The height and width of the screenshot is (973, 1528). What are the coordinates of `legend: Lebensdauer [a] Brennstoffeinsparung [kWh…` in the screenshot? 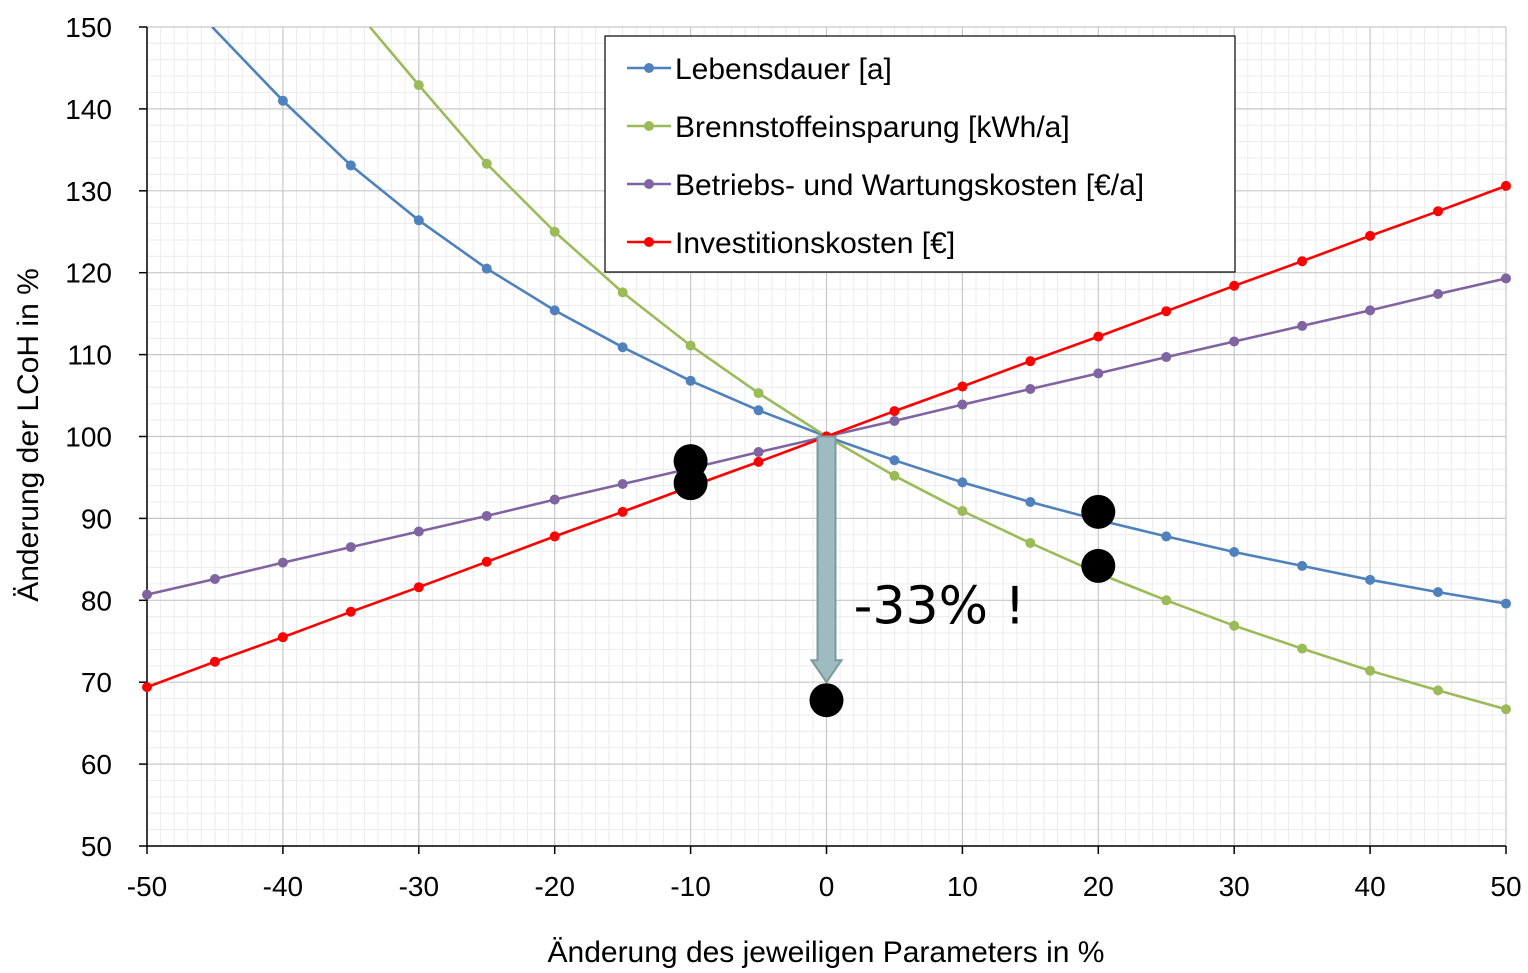 It's located at (920, 154).